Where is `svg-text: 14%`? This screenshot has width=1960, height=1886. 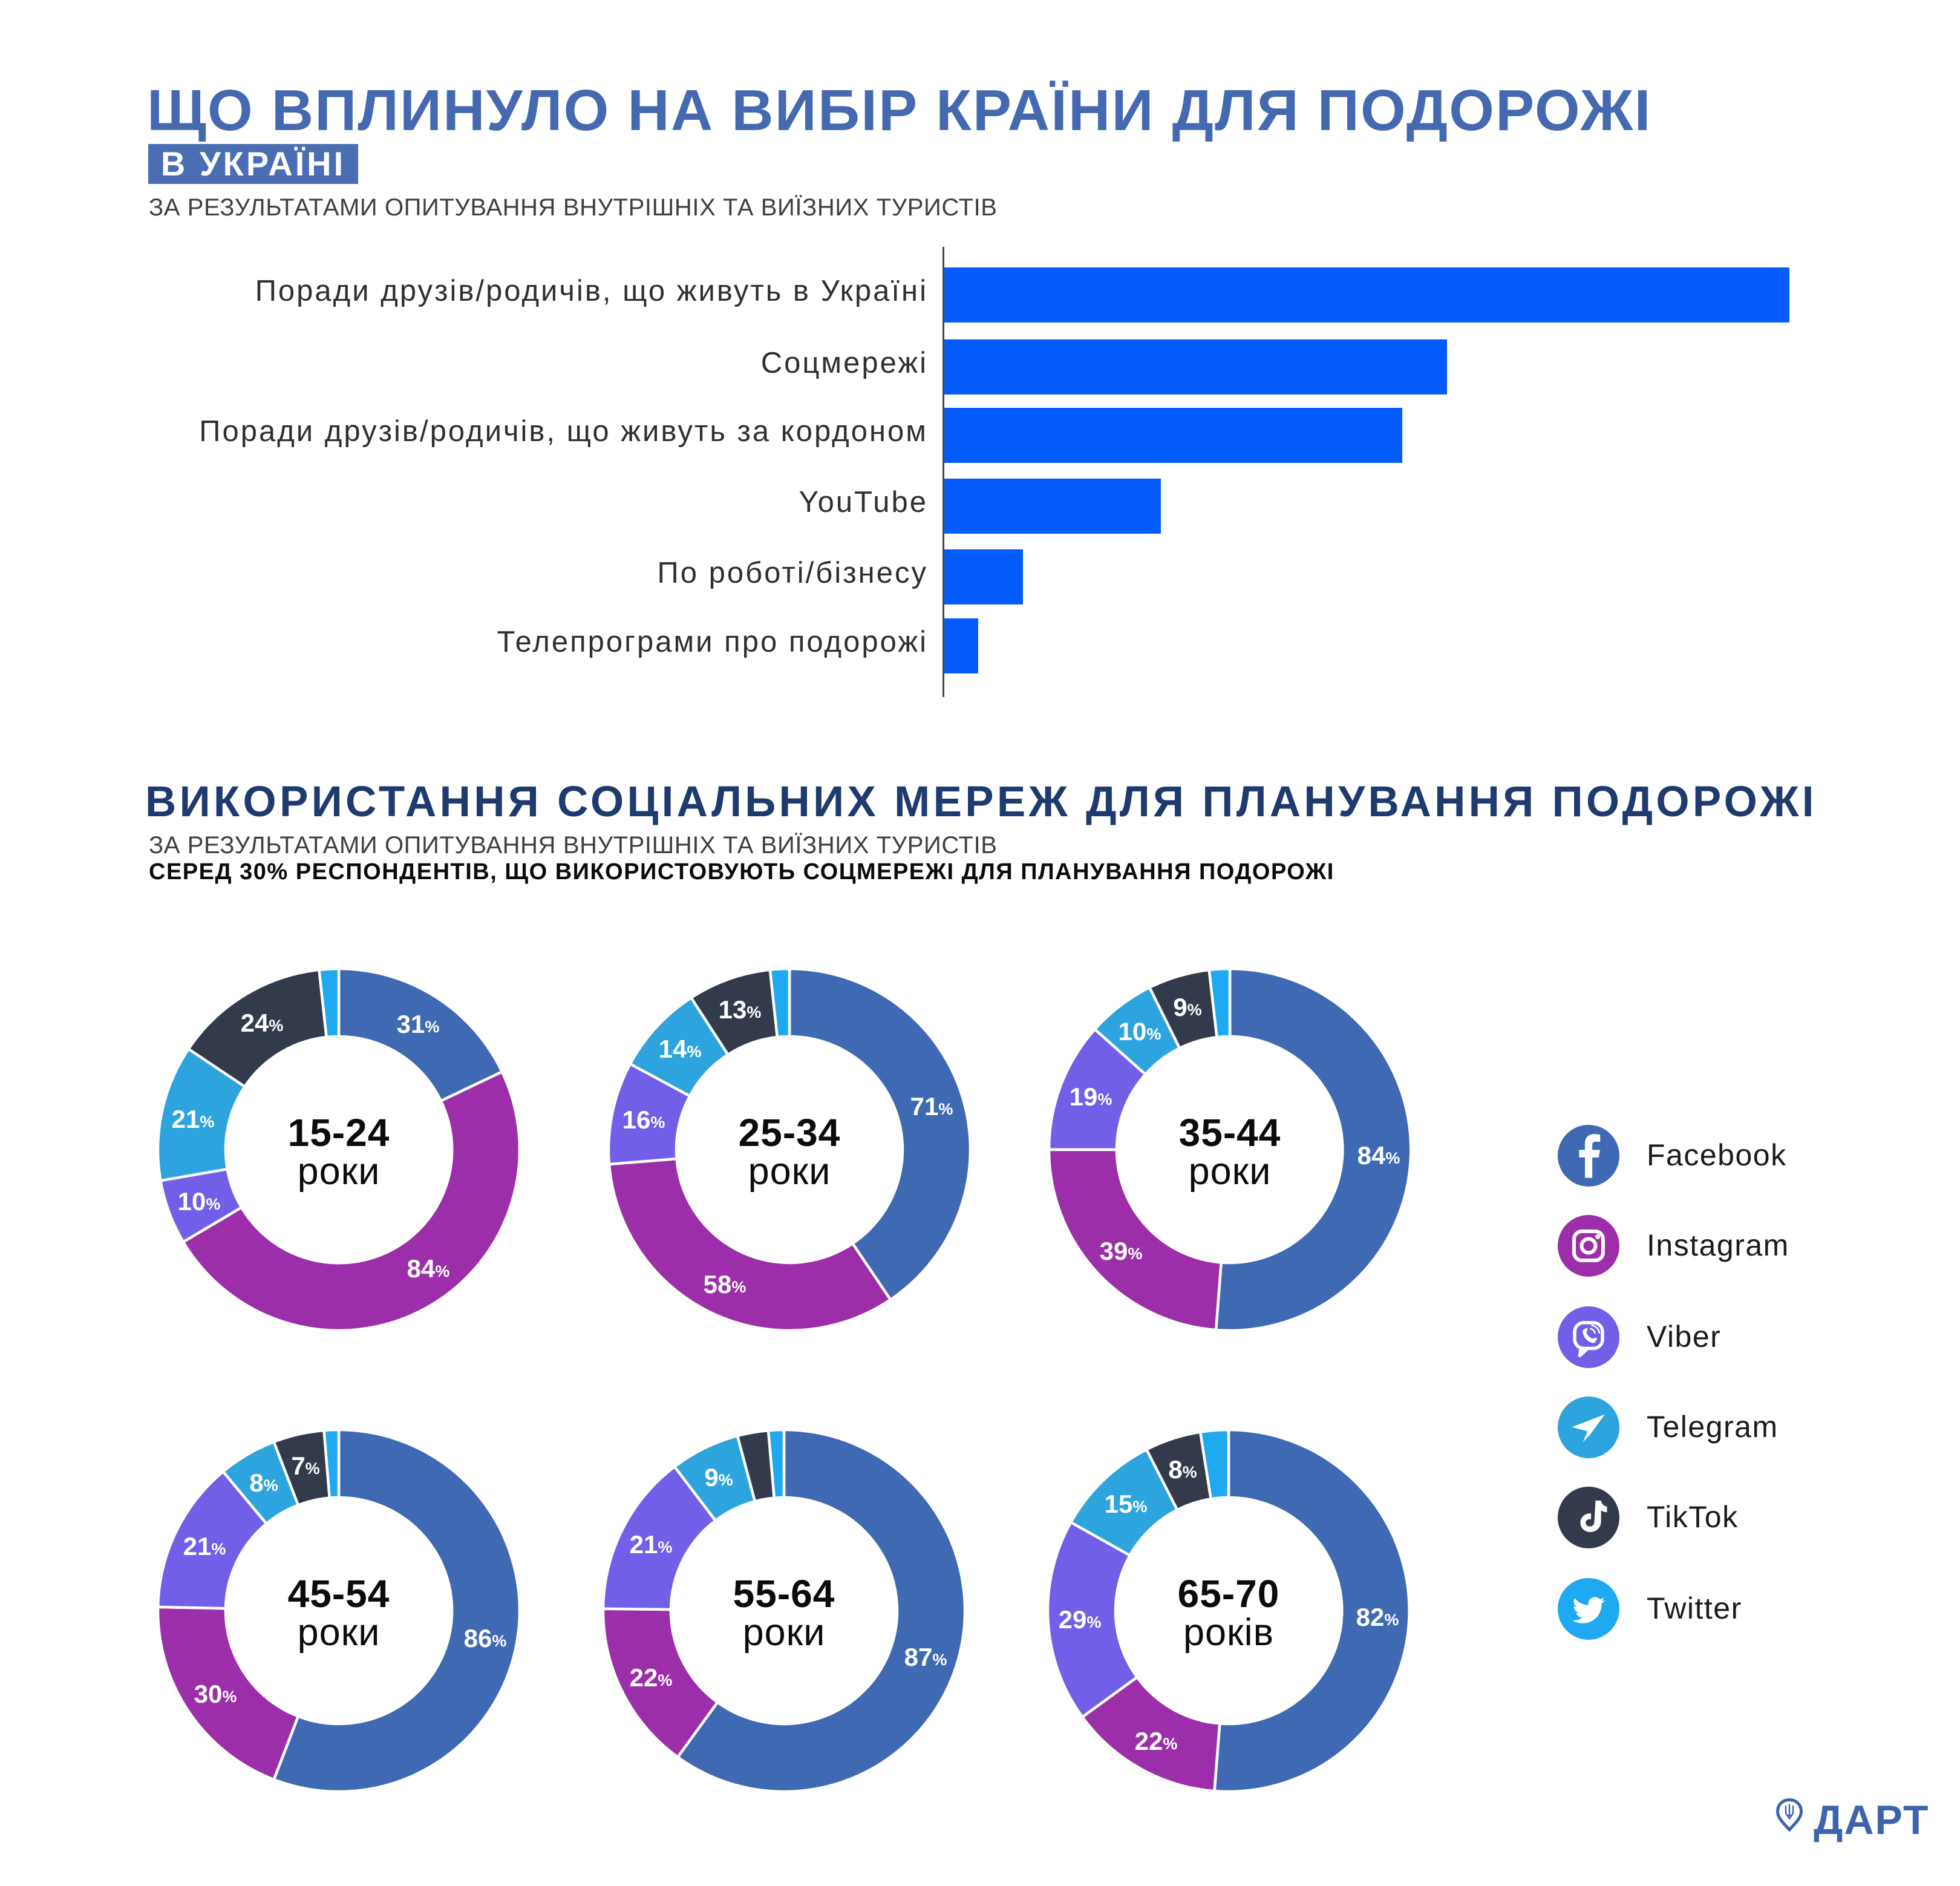 svg-text: 14% is located at coordinates (681, 1049).